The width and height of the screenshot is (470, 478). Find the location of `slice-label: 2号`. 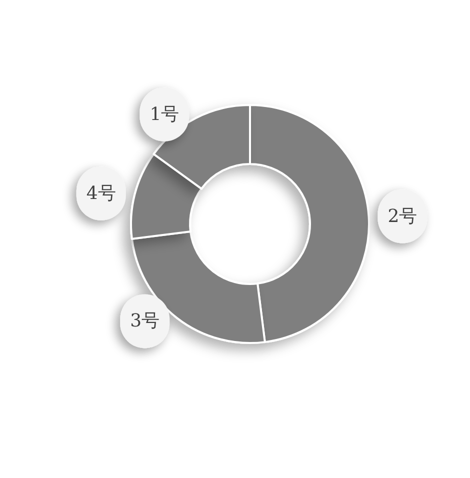

slice-label: 2号 is located at coordinates (403, 216).